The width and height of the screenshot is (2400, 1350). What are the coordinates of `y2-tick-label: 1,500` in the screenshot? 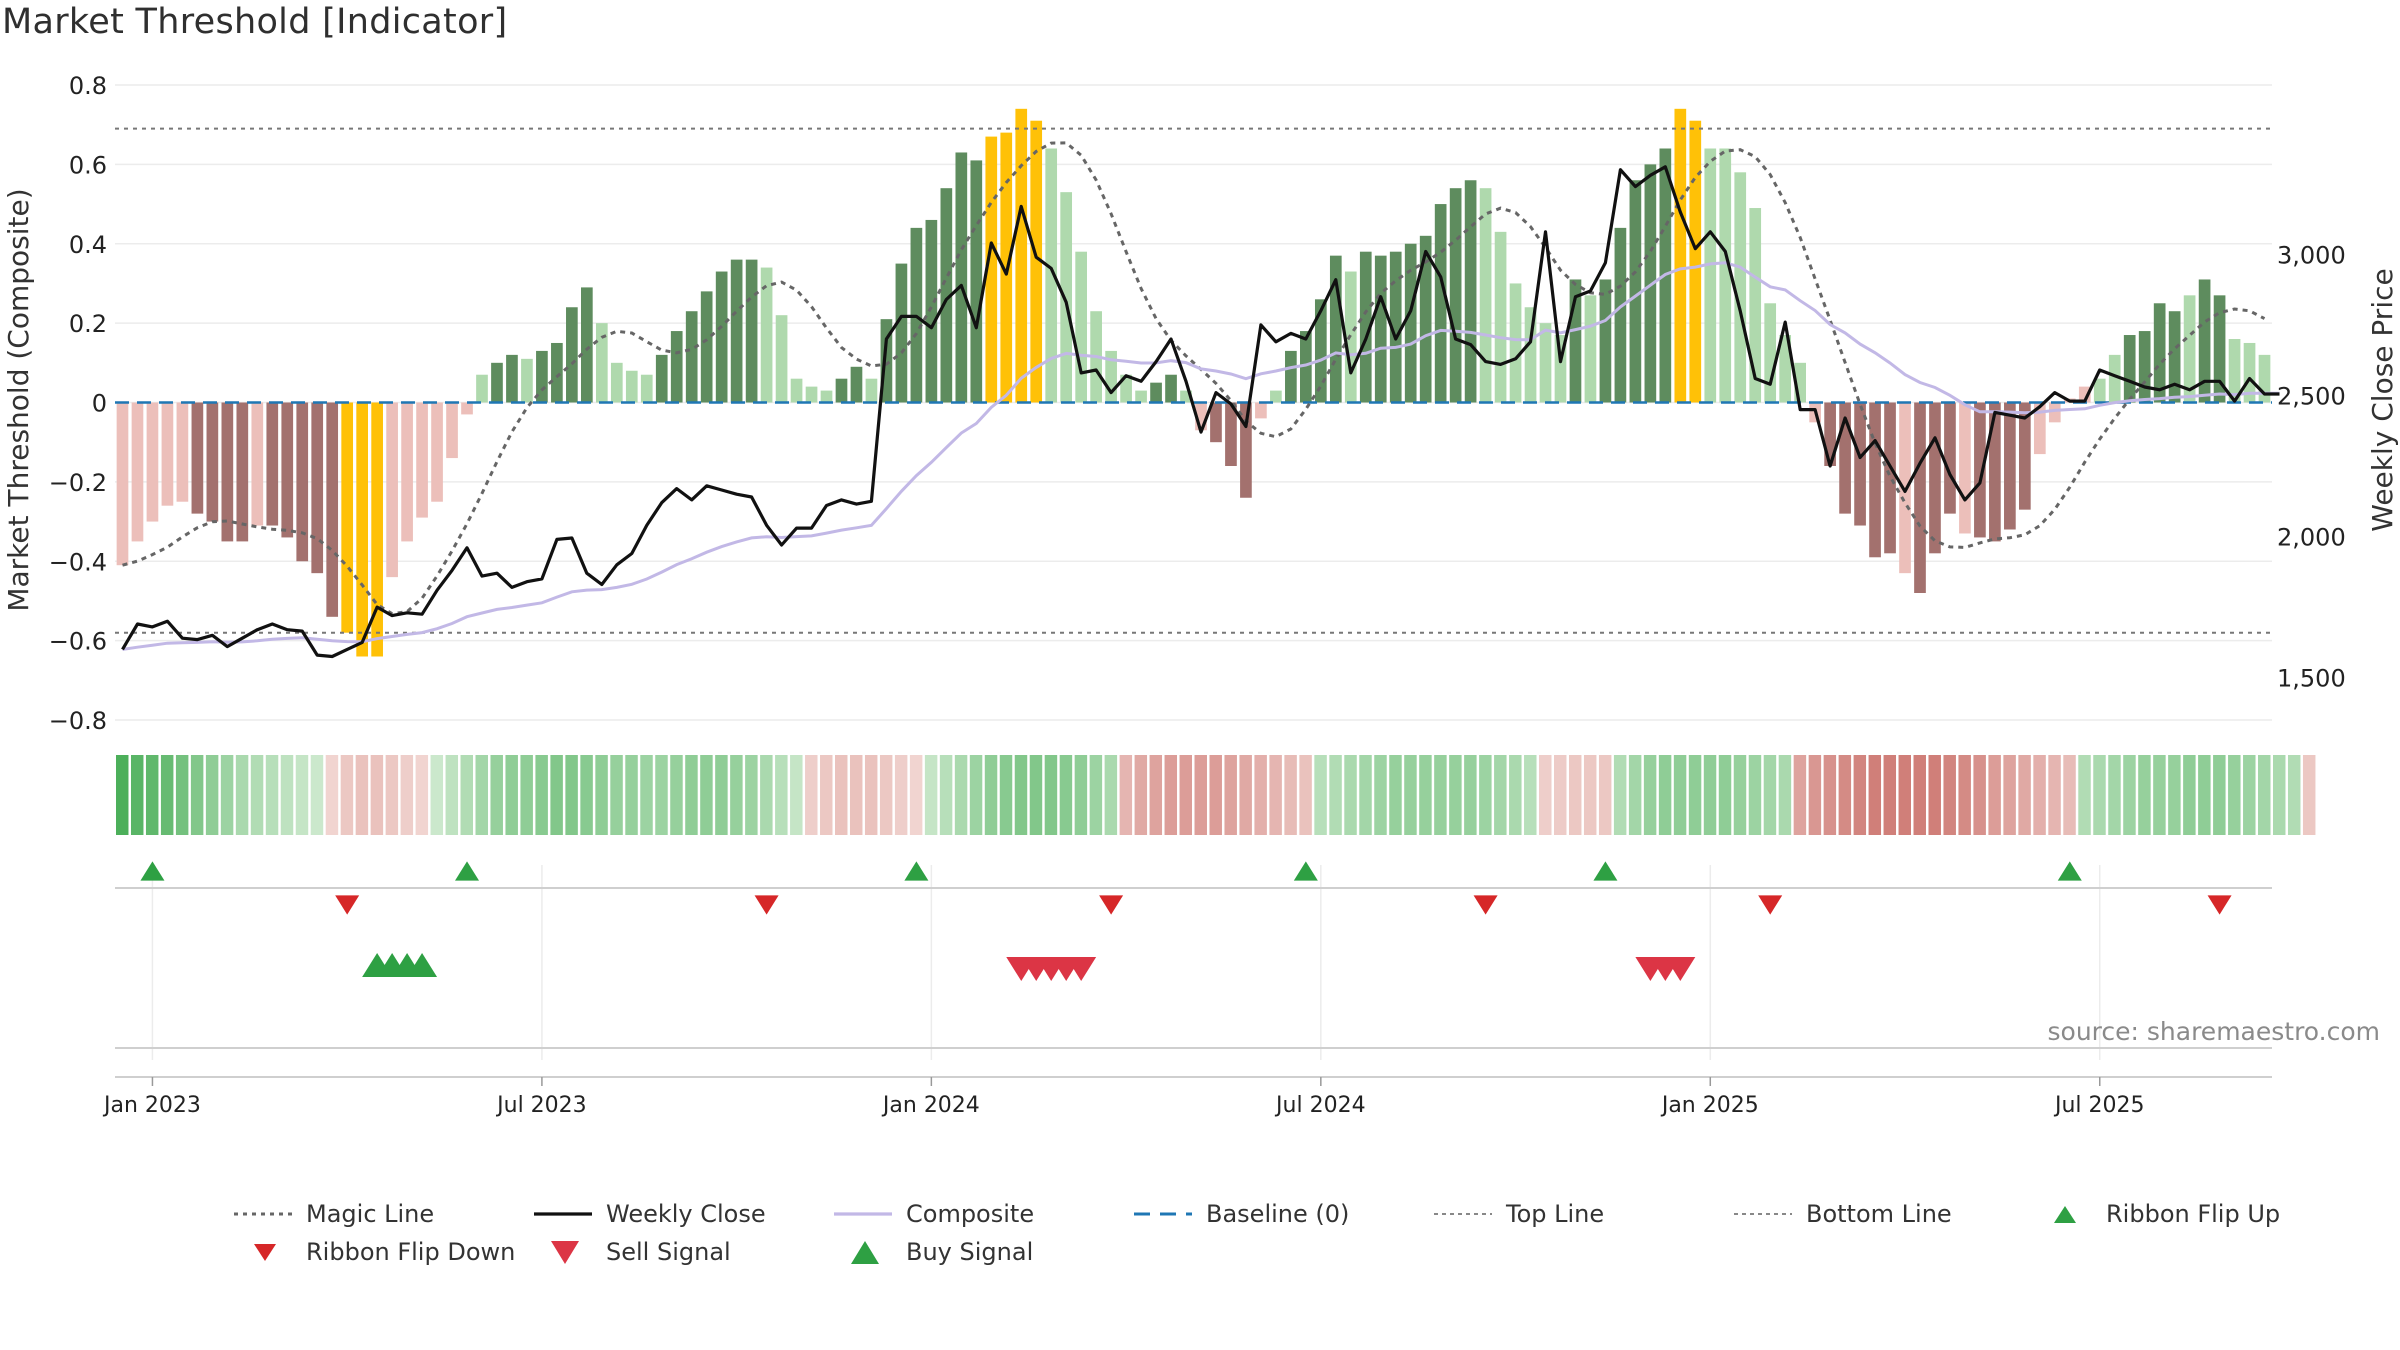 It's located at (2311, 679).